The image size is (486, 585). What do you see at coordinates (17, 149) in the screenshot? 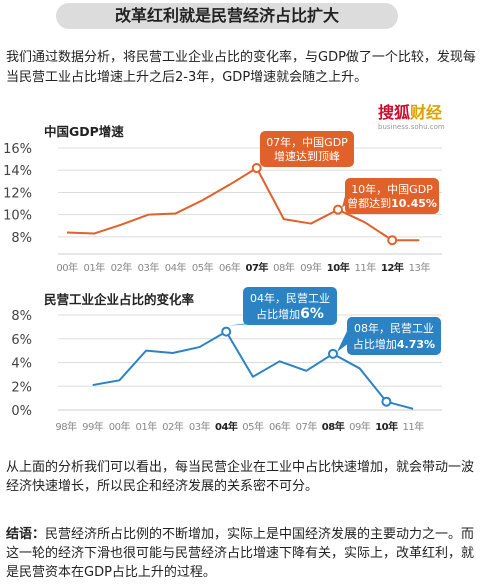
I see `y-tick-label: 16%` at bounding box center [17, 149].